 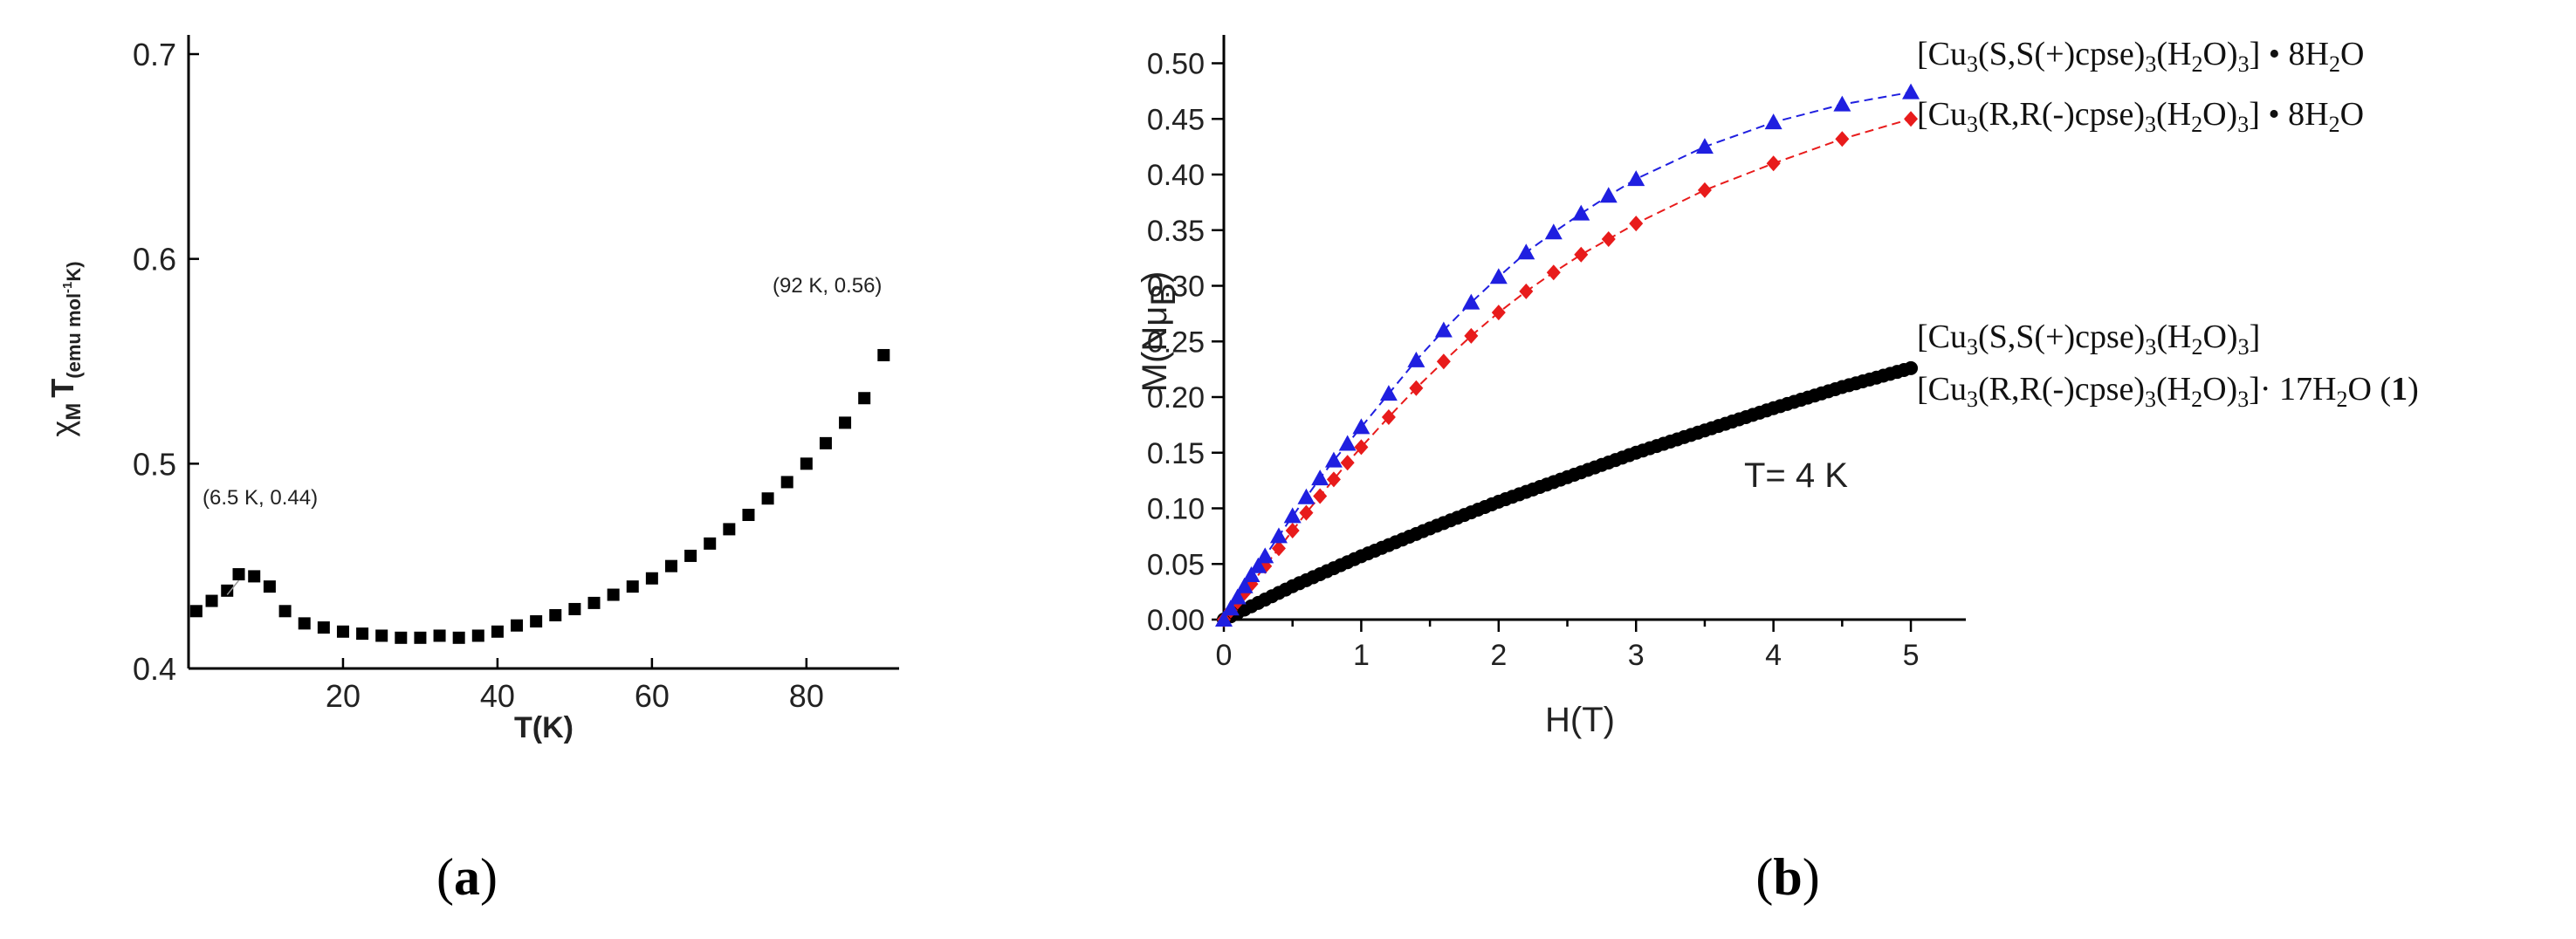 I want to click on panel-b-x-tick-label: 5, so click(x=1911, y=655).